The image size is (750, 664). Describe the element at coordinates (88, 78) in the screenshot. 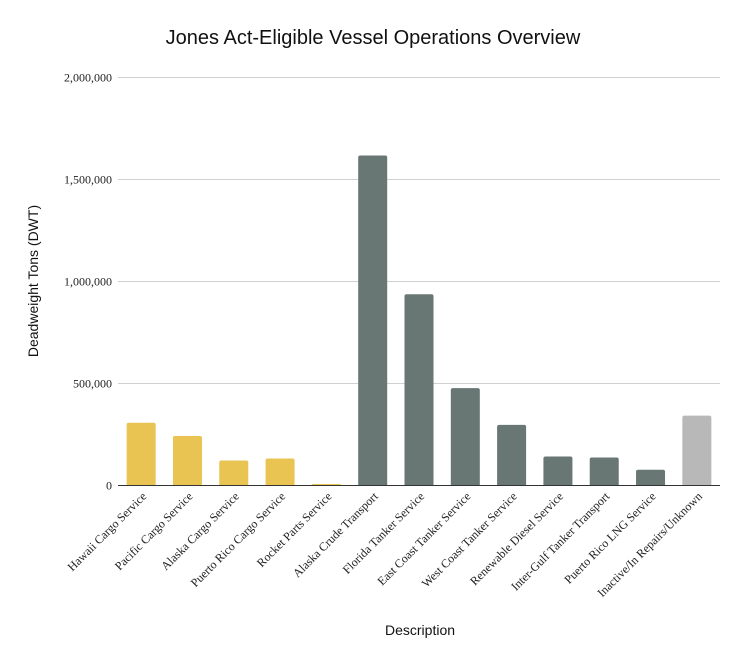

I see `y-tick-label: 2,000,000` at that location.